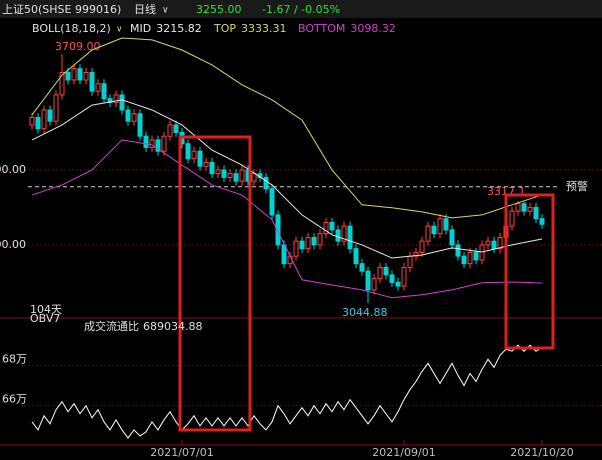 The image size is (602, 460). What do you see at coordinates (140, 28) in the screenshot?
I see `legend-name: MID` at bounding box center [140, 28].